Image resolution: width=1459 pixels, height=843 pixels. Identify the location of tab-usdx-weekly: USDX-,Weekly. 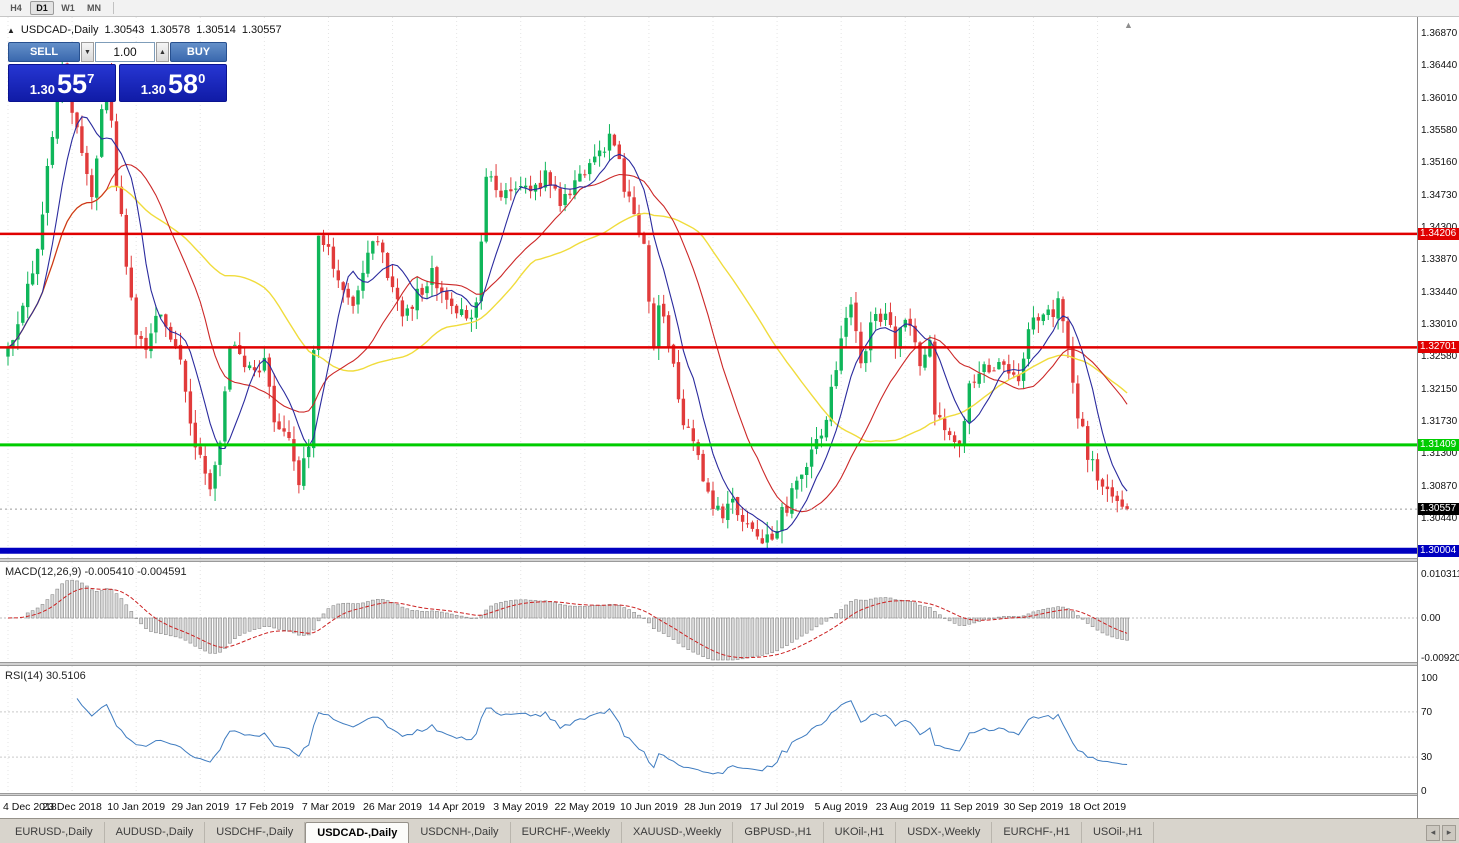
(944, 832).